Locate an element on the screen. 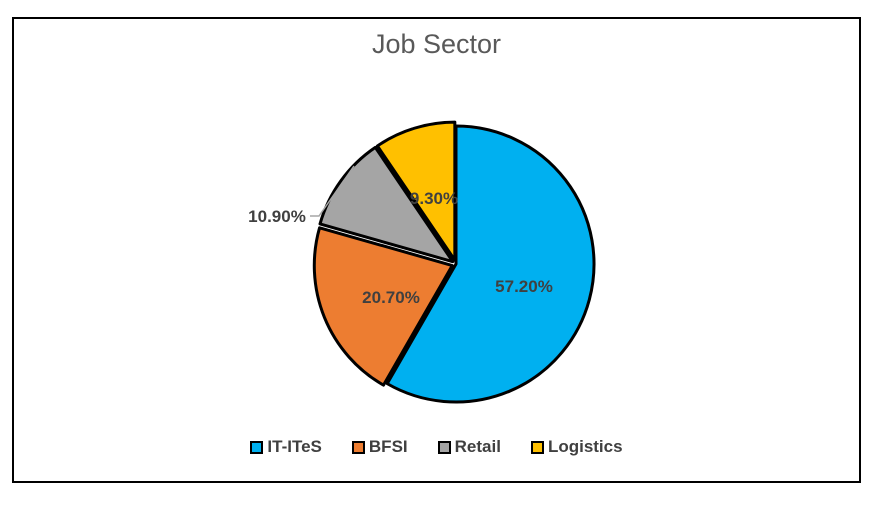 This screenshot has height=505, width=878. leader-line-retail is located at coordinates (332, 191).